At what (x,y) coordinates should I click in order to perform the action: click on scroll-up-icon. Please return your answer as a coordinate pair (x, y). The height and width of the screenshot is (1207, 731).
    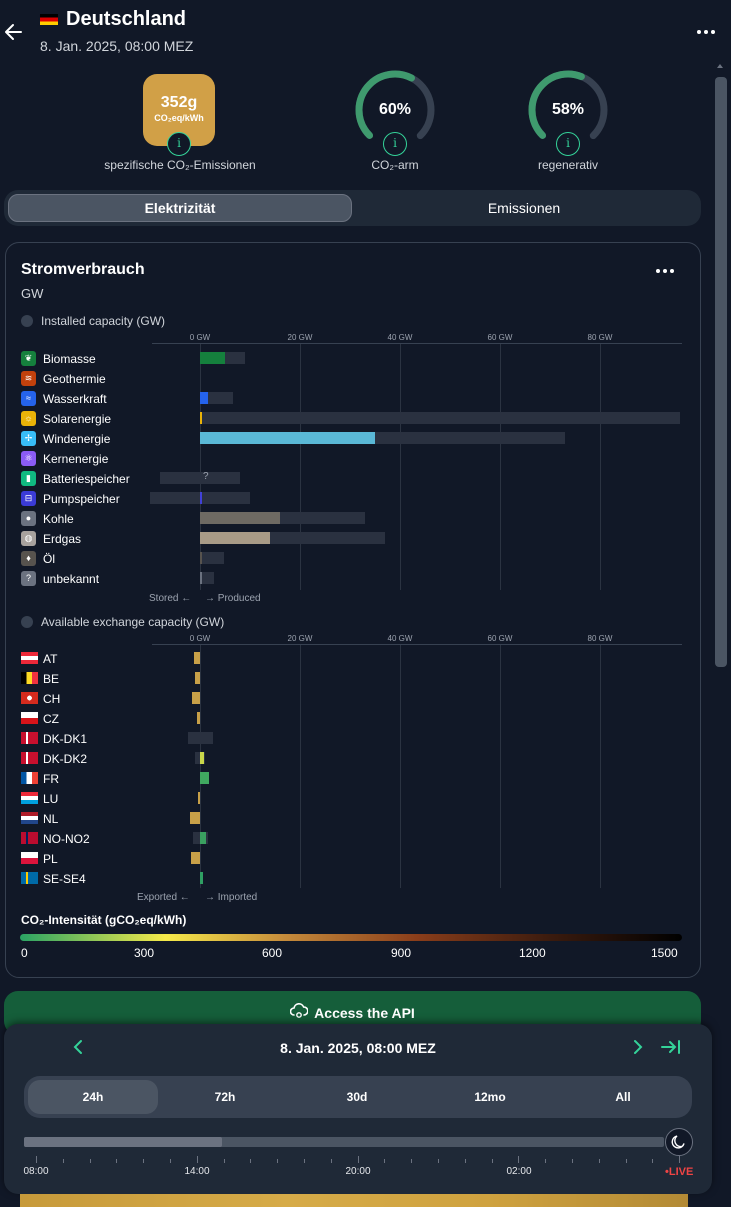
    Looking at the image, I should click on (720, 66).